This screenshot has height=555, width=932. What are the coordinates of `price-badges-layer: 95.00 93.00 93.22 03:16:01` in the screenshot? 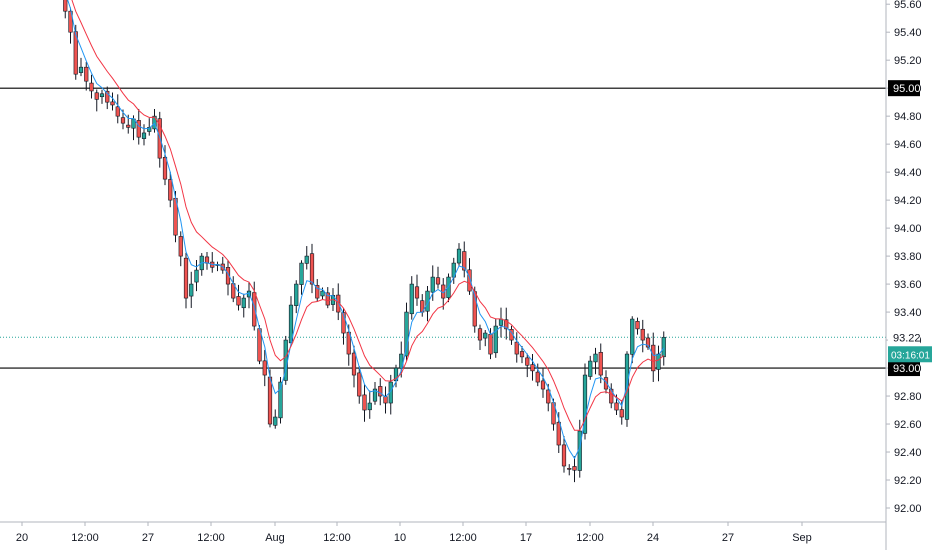 It's located at (910, 228).